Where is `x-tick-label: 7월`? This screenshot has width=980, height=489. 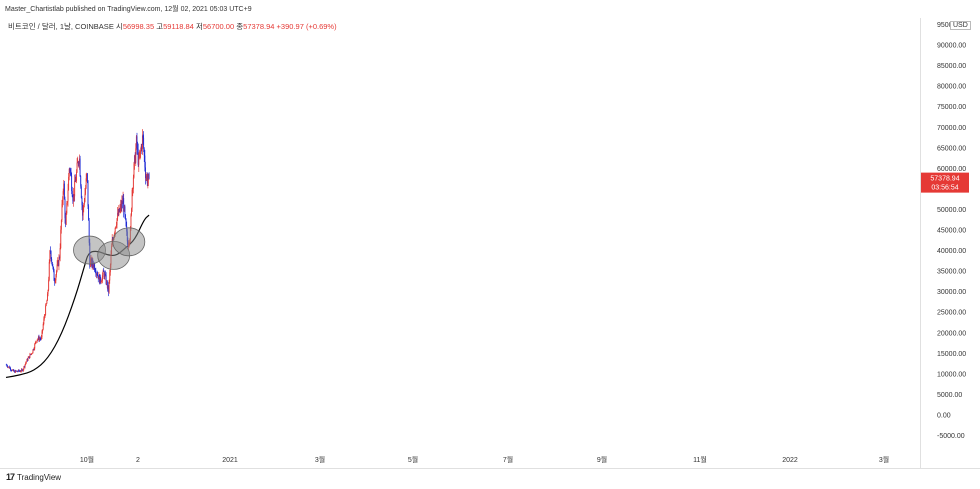
x-tick-label: 7월 is located at coordinates (508, 459).